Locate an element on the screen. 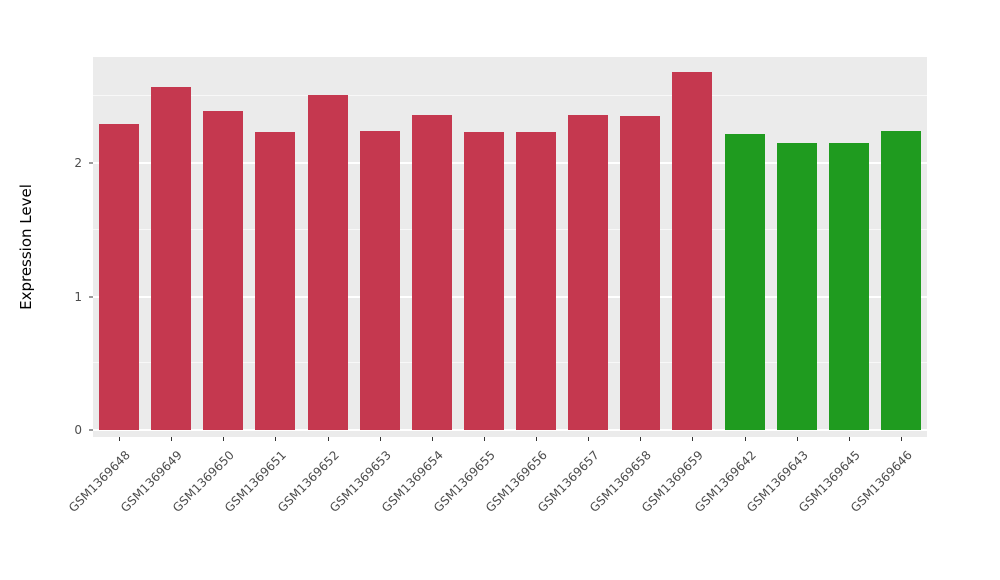 This screenshot has width=1000, height=580. y-tick-label: 0 is located at coordinates (78, 430).